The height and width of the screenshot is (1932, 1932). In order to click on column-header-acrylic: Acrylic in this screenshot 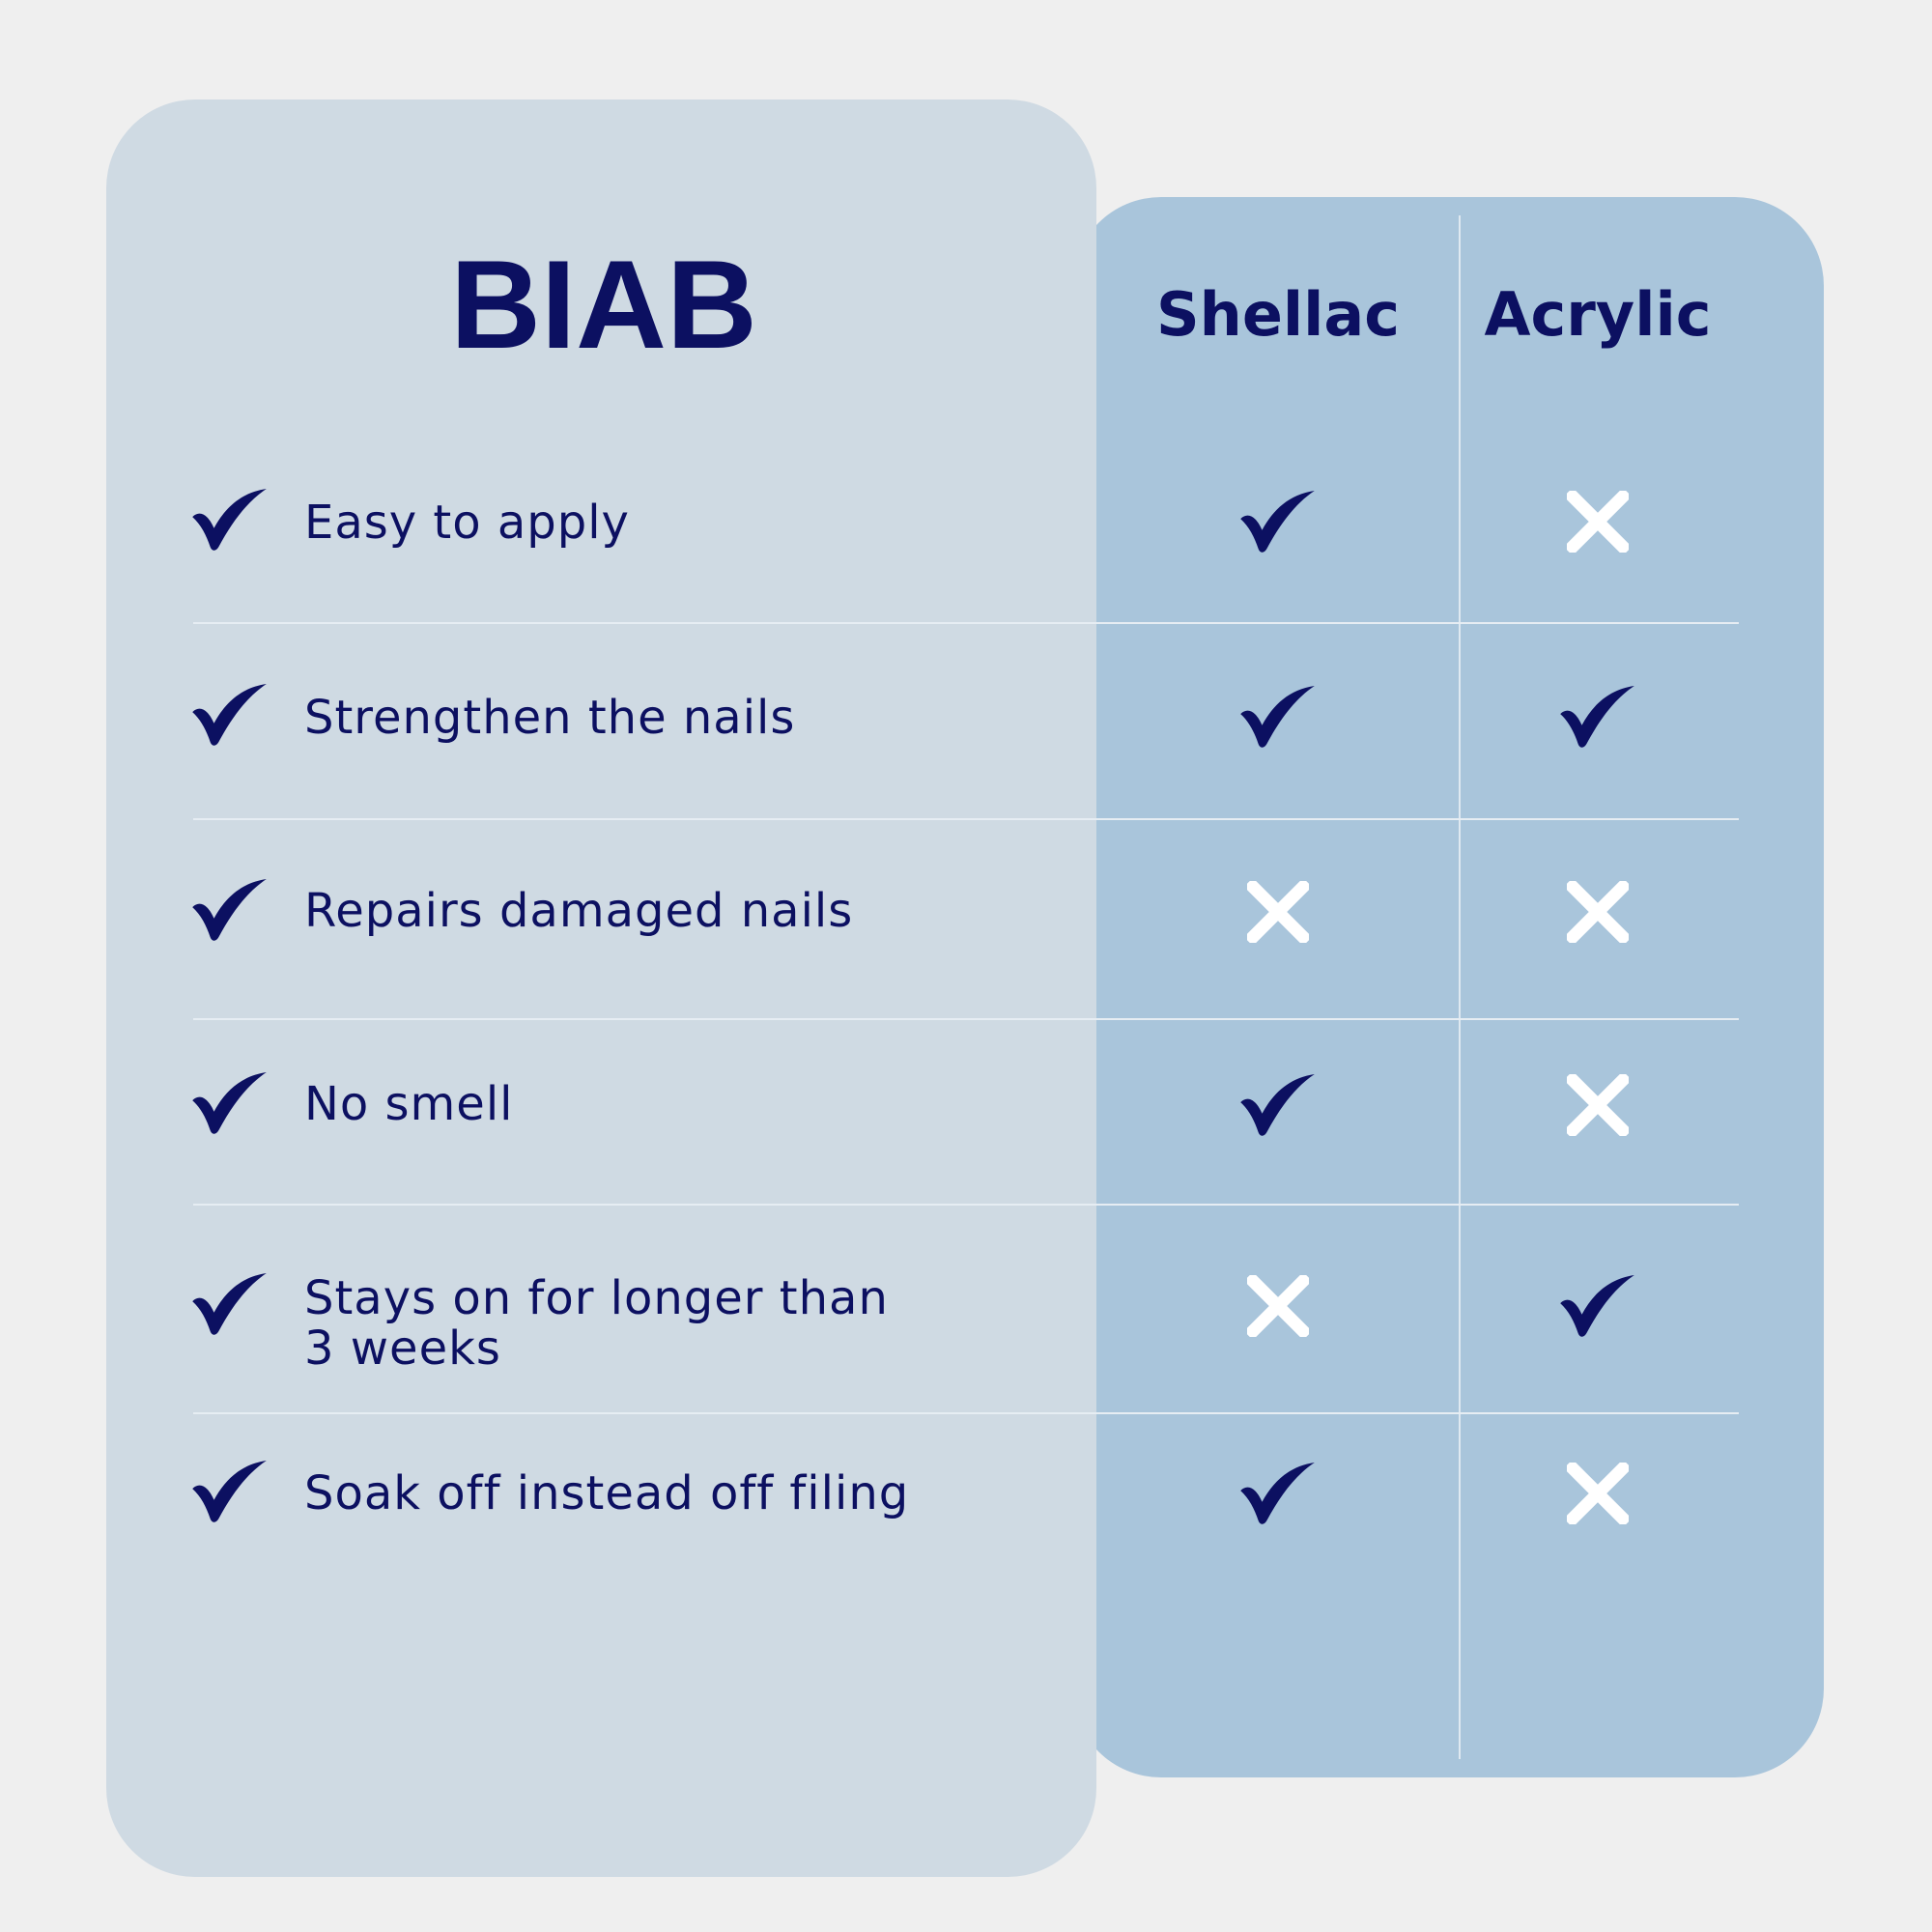, I will do `click(1598, 314)`.